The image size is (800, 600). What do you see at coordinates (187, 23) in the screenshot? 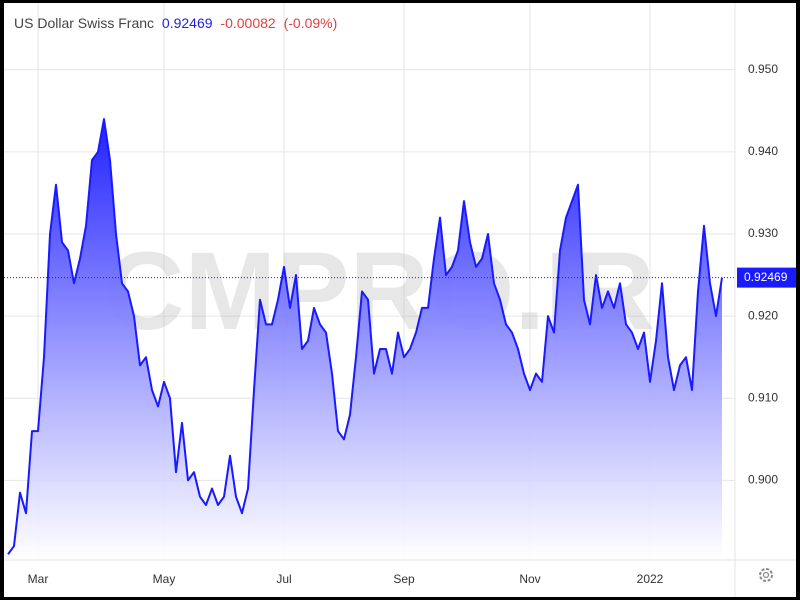
I see `last-price: 0.92469` at bounding box center [187, 23].